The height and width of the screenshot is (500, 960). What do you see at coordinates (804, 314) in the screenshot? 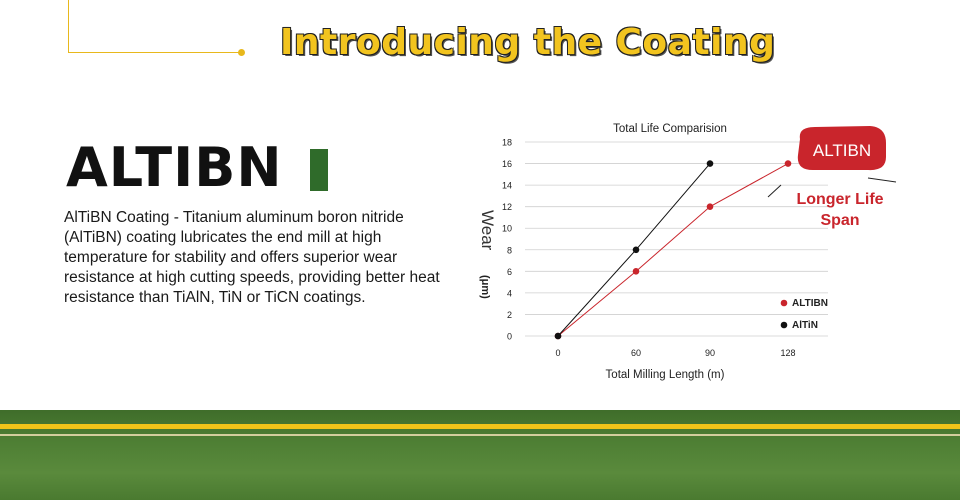
I see `legend: ALTIBN AlTiN` at bounding box center [804, 314].